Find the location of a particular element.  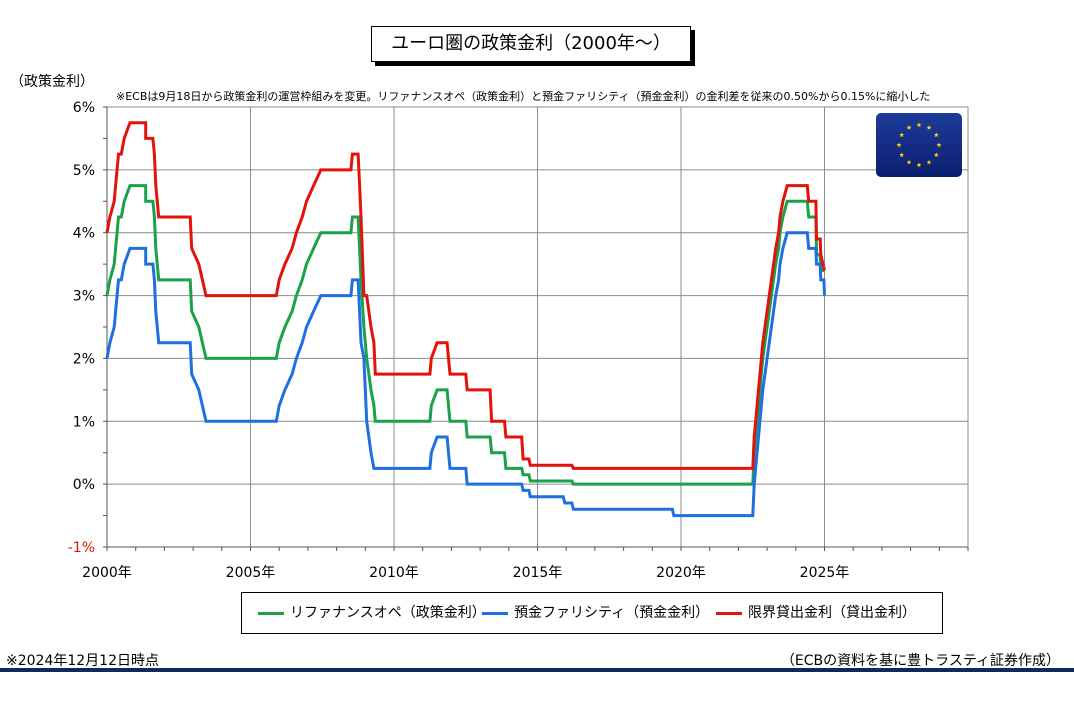

x-tick-label: 2015年 is located at coordinates (538, 573).